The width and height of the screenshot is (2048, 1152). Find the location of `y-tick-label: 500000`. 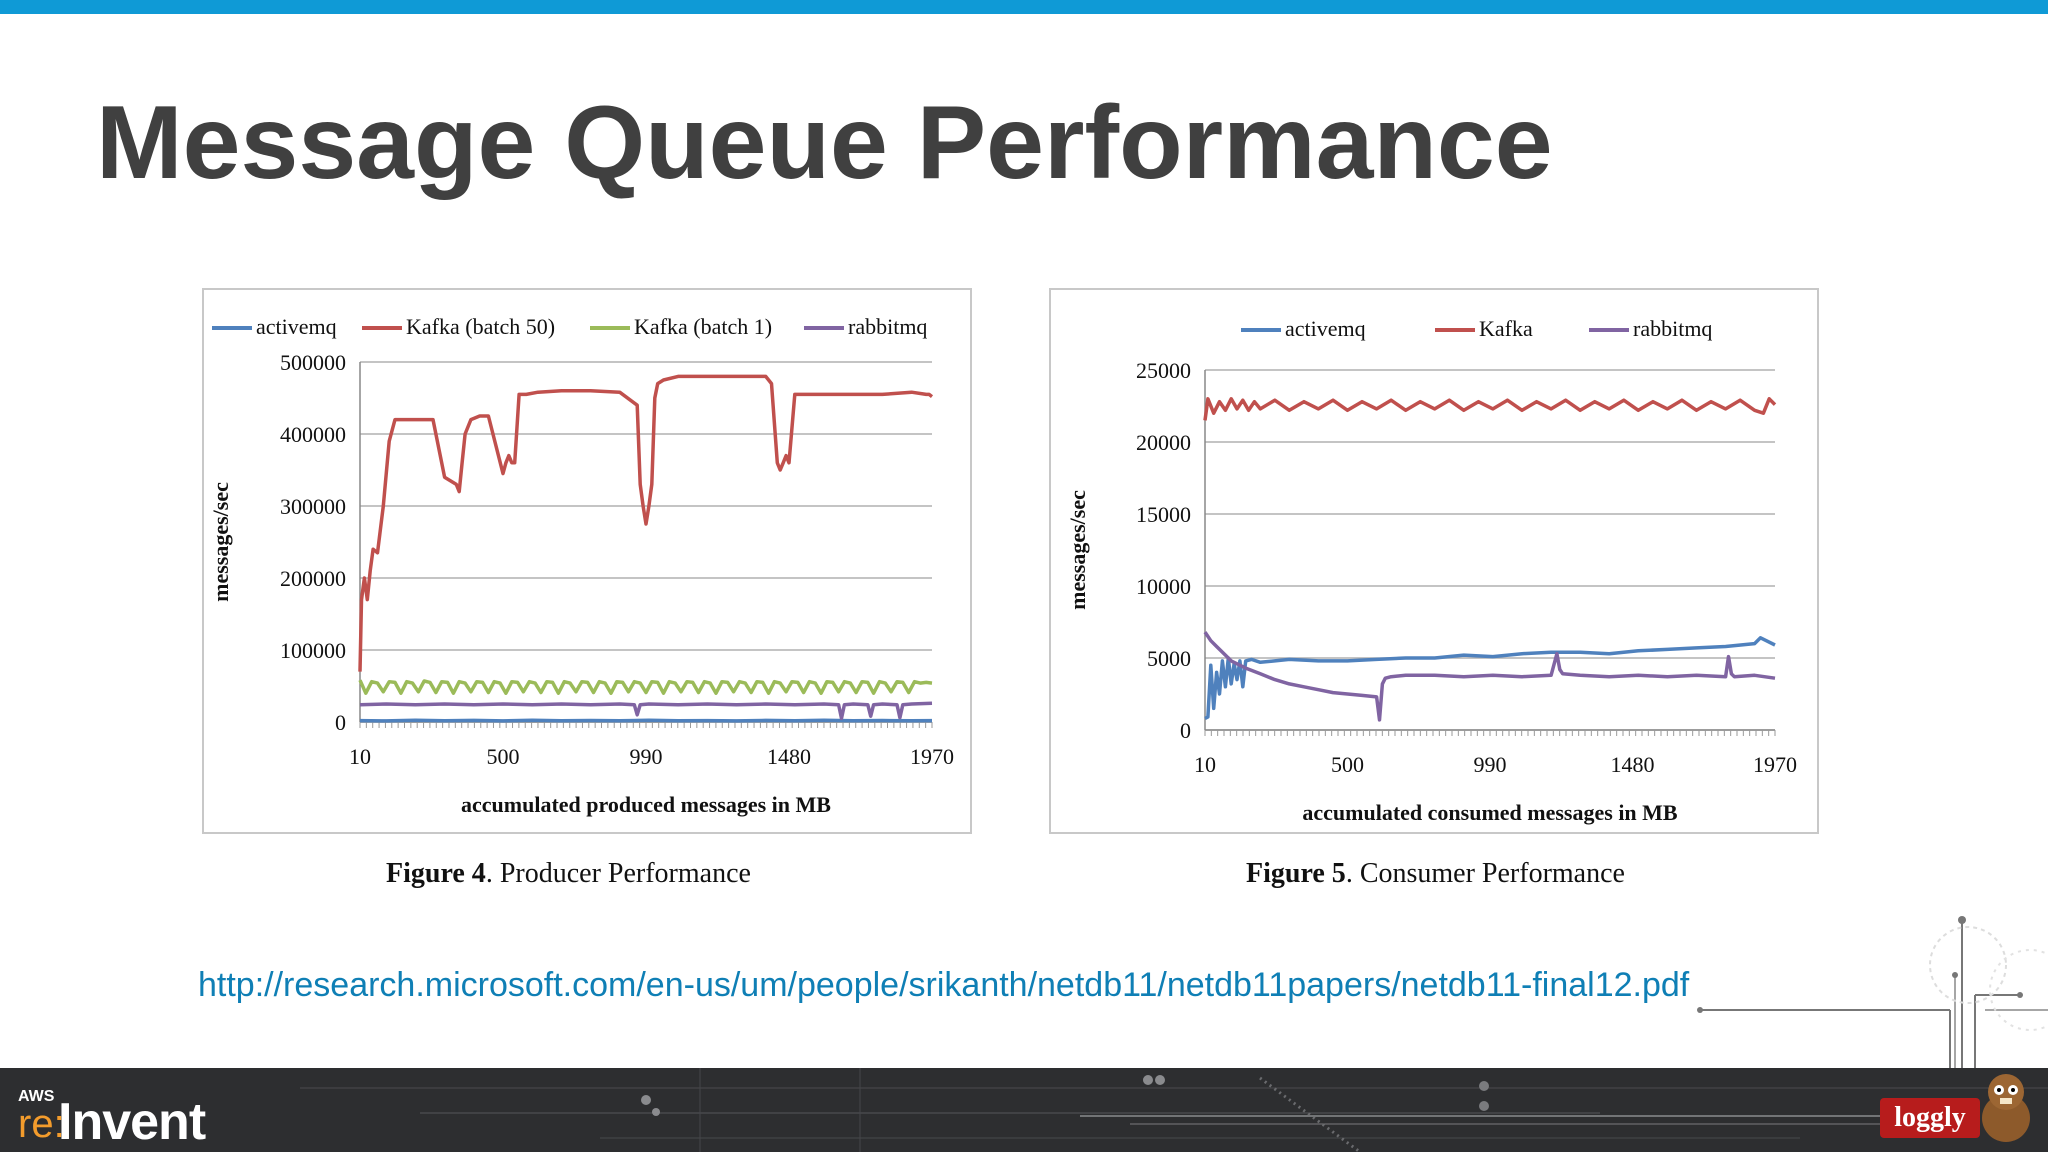

y-tick-label: 500000 is located at coordinates (313, 362).